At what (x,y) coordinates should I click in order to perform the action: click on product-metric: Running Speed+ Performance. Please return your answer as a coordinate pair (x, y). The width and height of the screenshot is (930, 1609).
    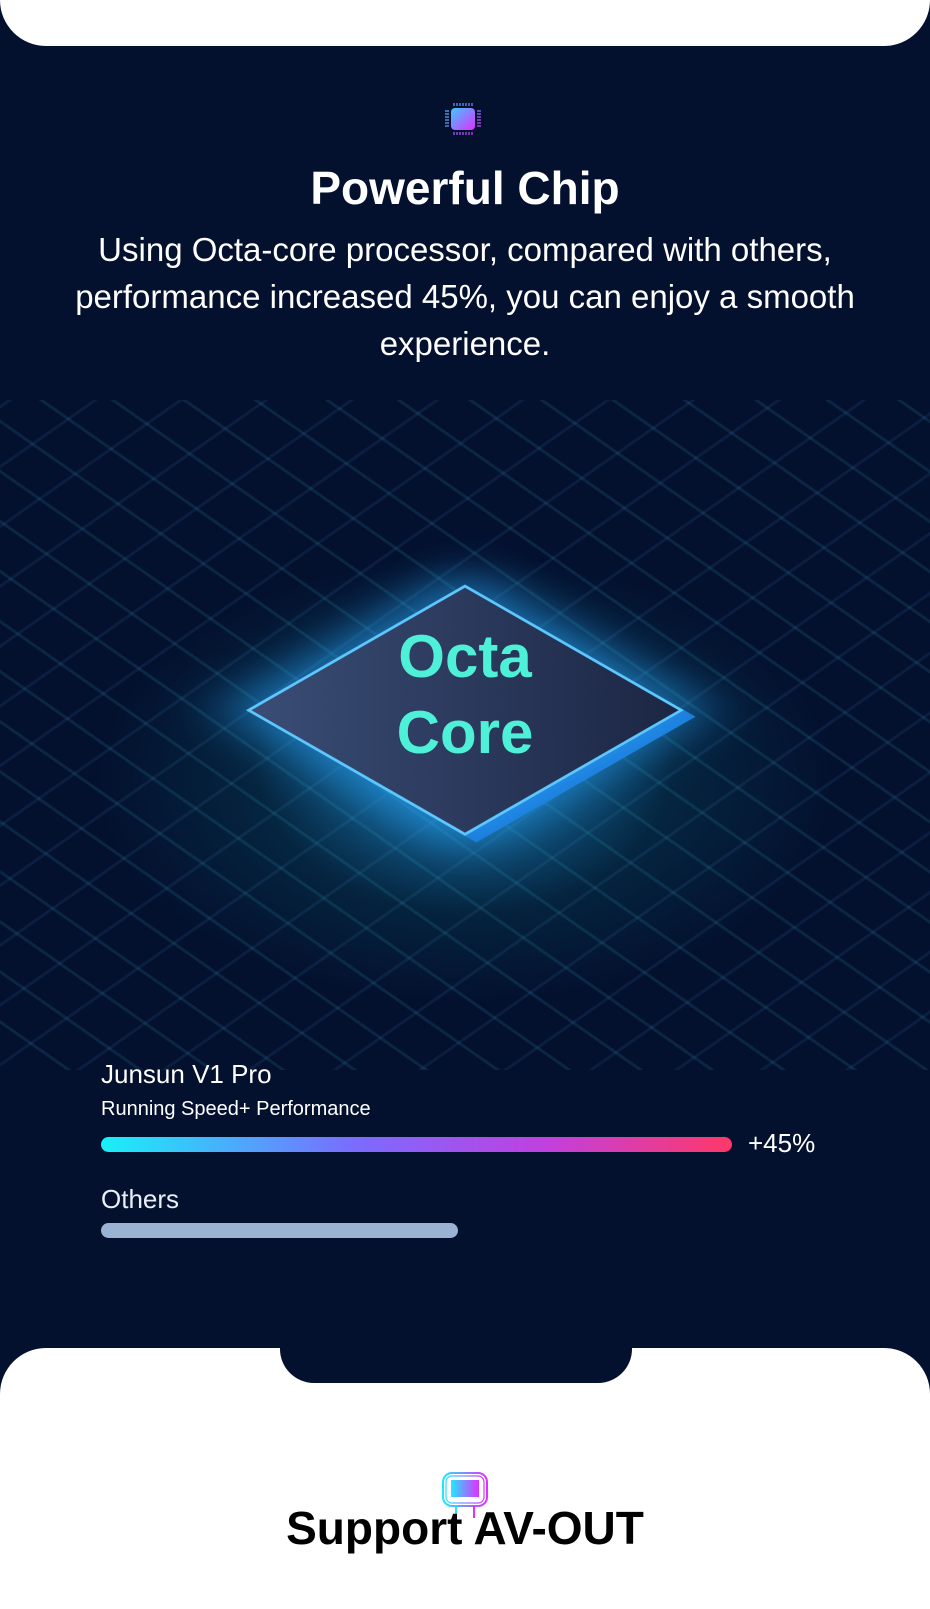
    Looking at the image, I should click on (236, 1109).